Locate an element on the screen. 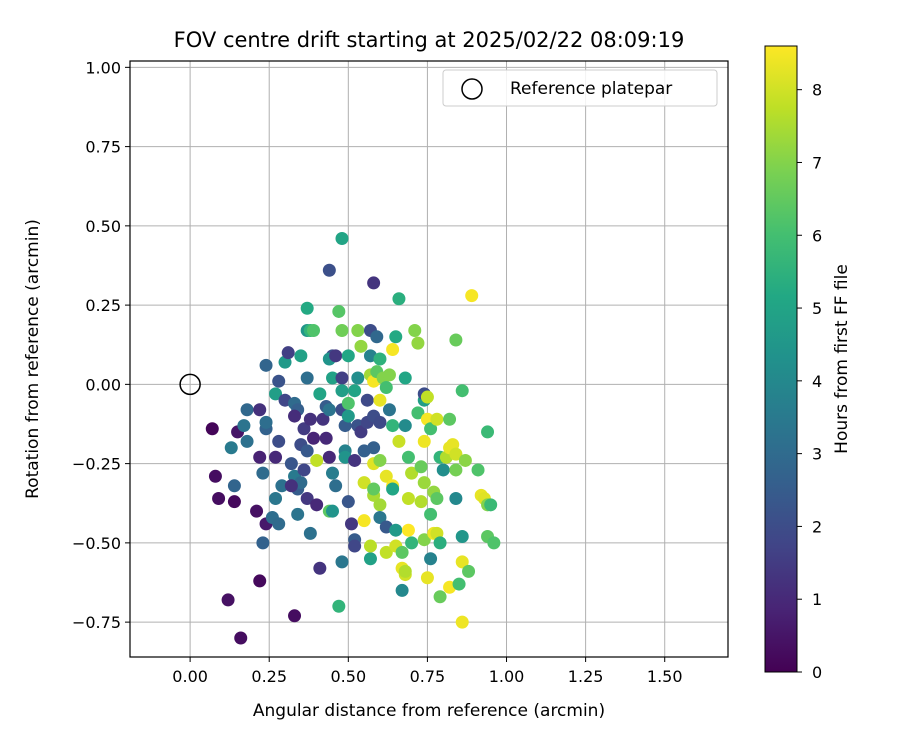 Image resolution: width=900 pixels, height=750 pixels. y-tick-label: 0.75 is located at coordinates (103, 147).